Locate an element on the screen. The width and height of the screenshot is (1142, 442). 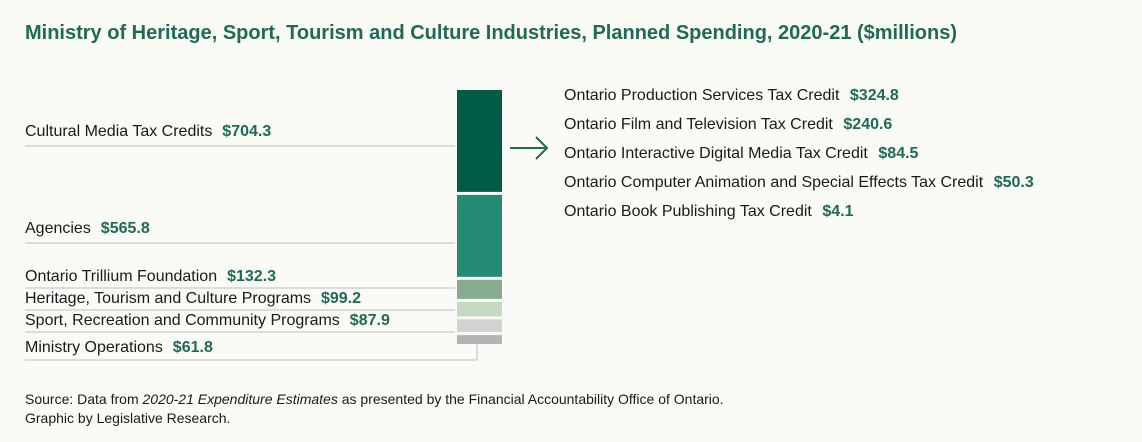
category-label: Heritage, Tourism and Culture Programs is located at coordinates (168, 298).